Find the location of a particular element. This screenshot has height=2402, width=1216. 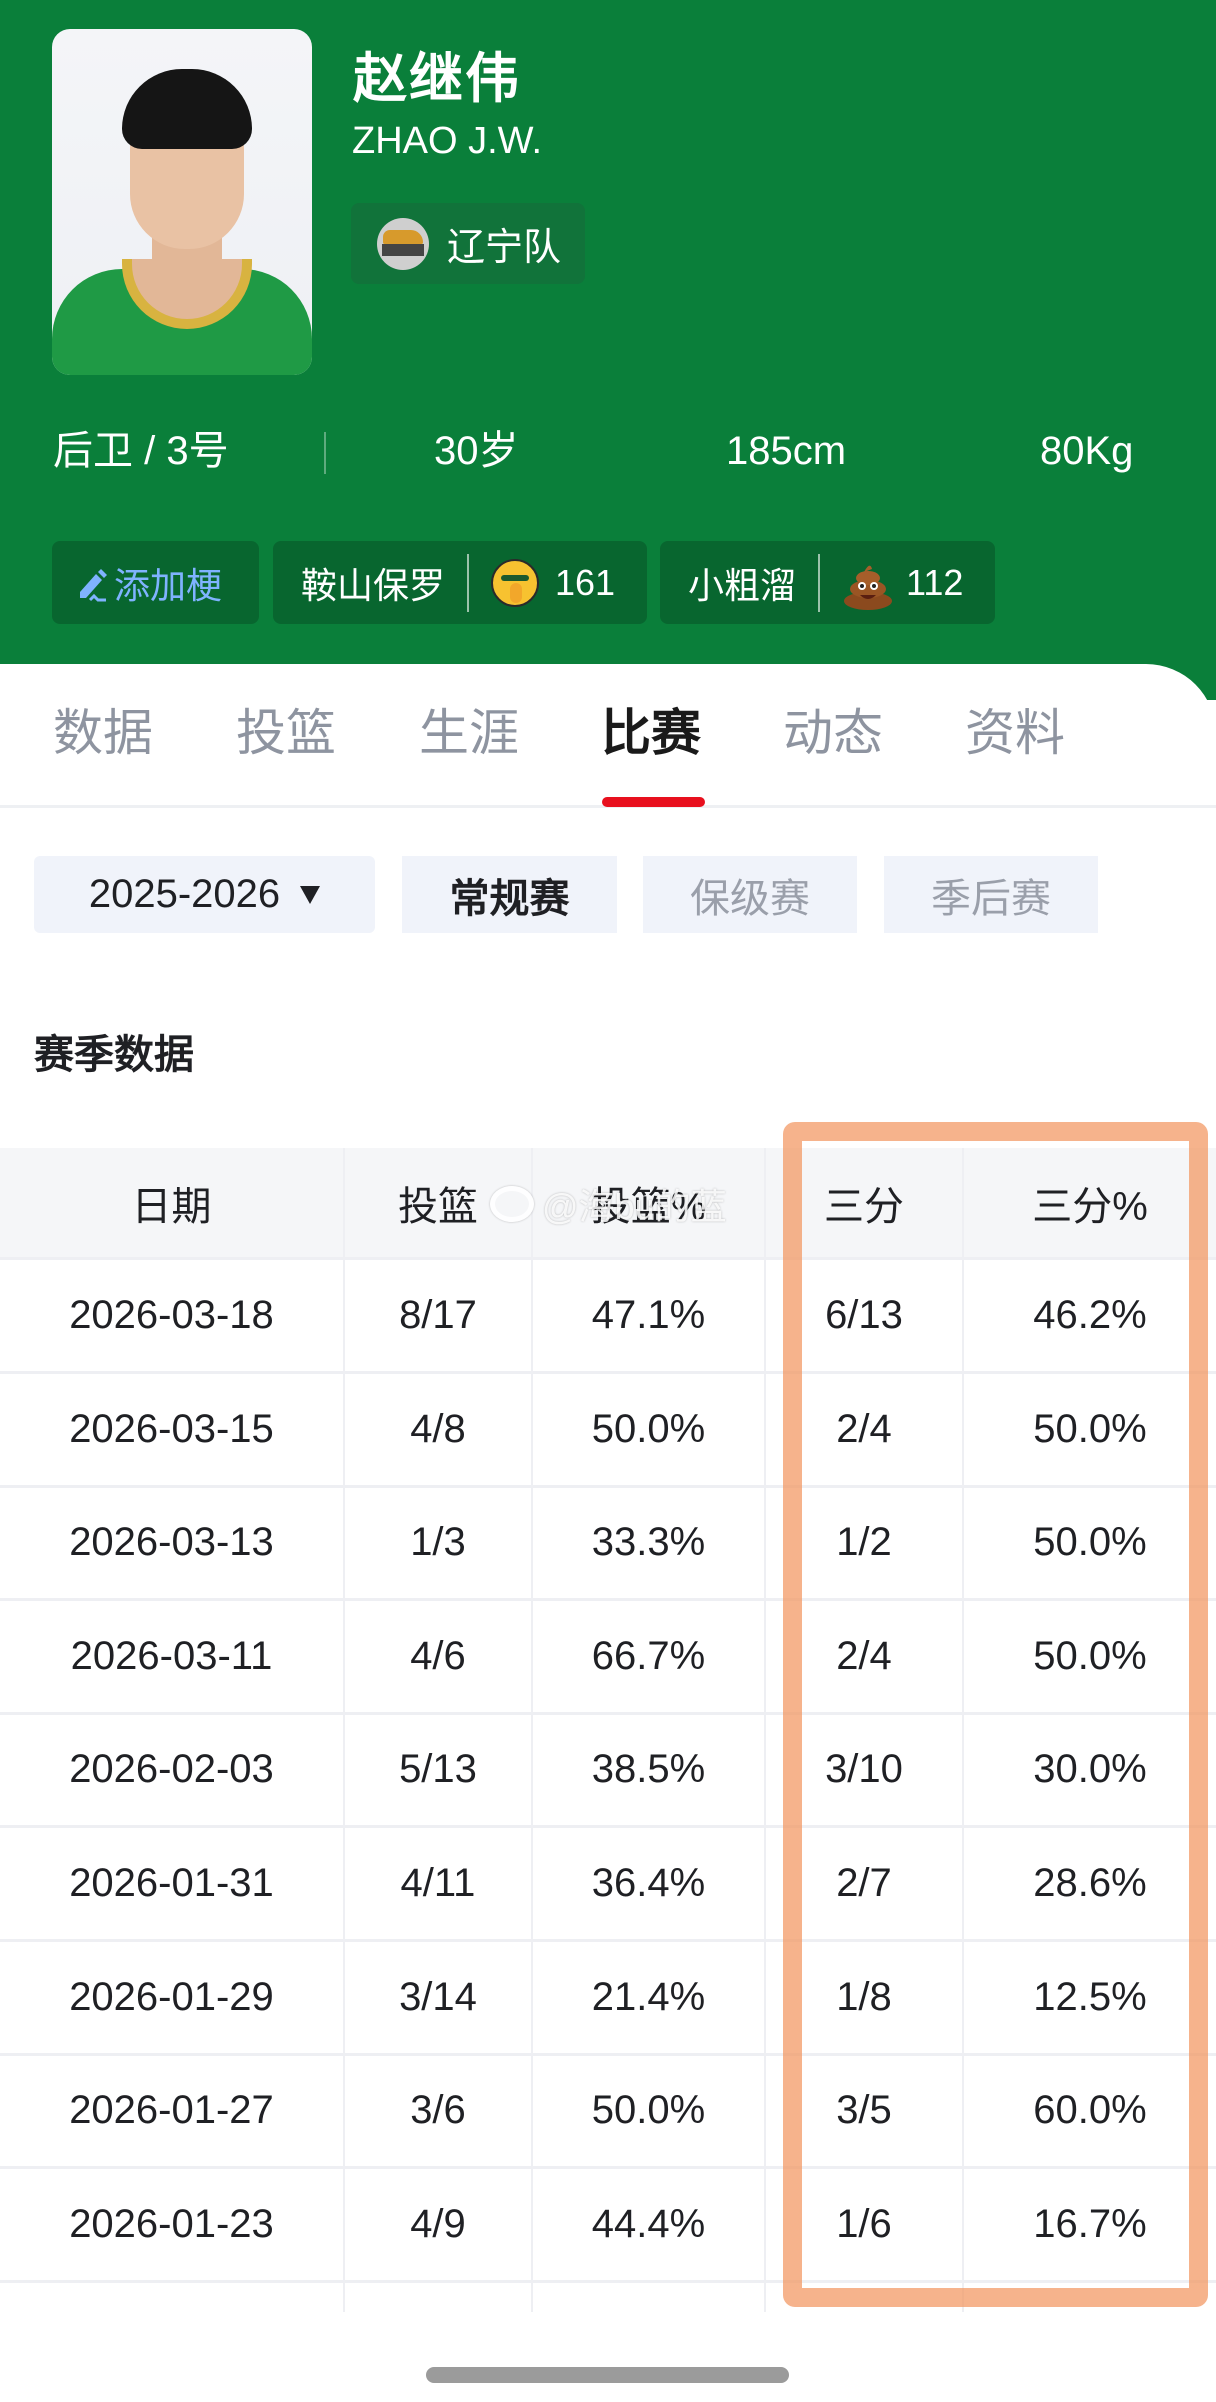

cell-fg-pct: 44.4% is located at coordinates (647, 2224).